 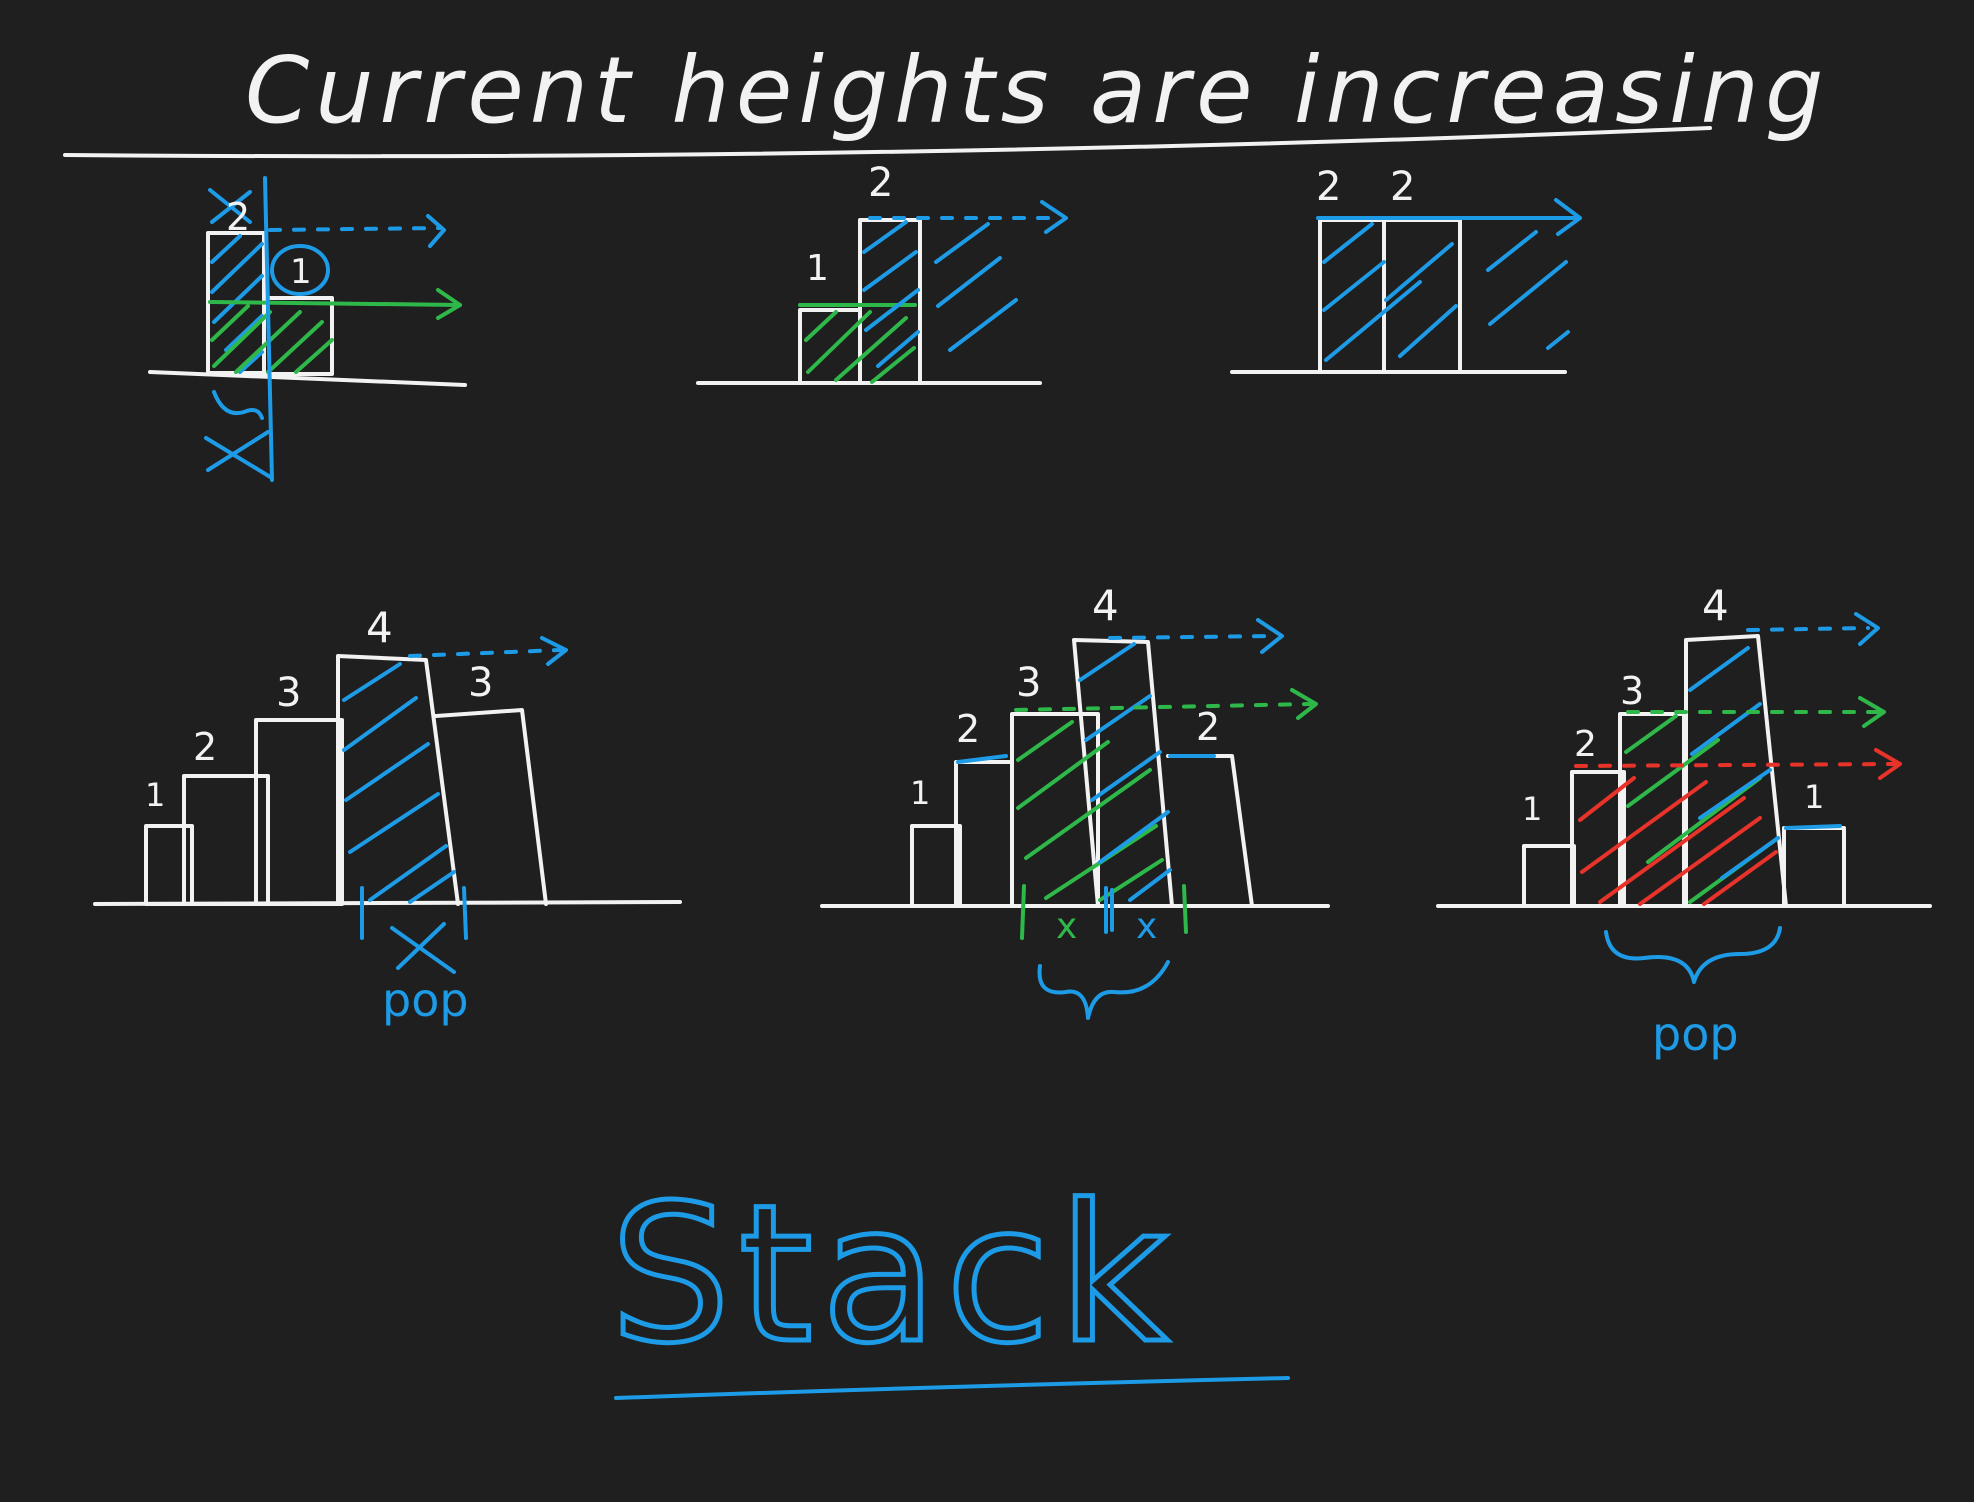 What do you see at coordinates (238, 405) in the screenshot?
I see `blue-bracket` at bounding box center [238, 405].